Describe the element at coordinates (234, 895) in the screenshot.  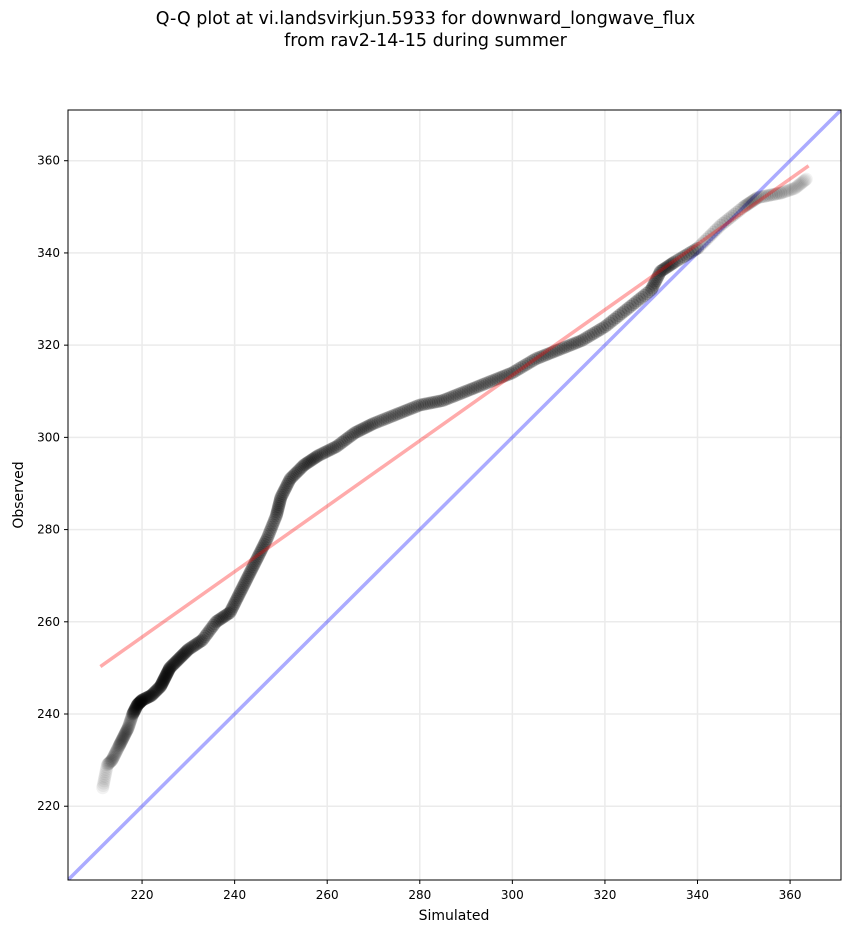
I see `x-tick-label: 240` at that location.